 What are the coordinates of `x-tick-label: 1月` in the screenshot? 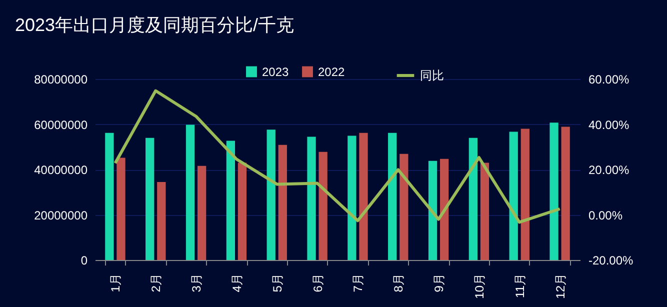 It's located at (115, 283).